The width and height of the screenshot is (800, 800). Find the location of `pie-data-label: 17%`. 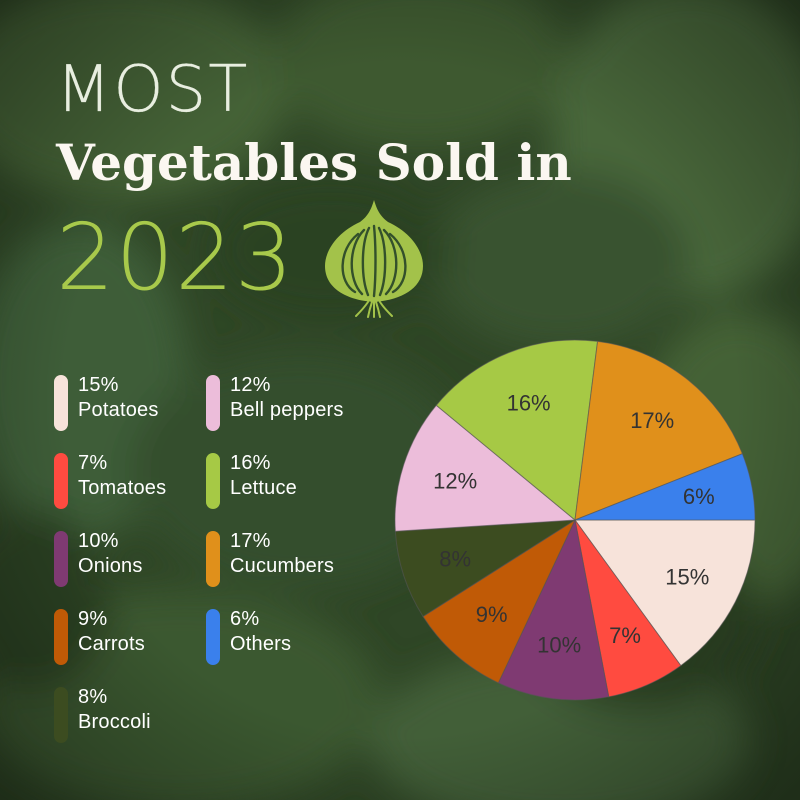

pie-data-label: 17% is located at coordinates (652, 420).